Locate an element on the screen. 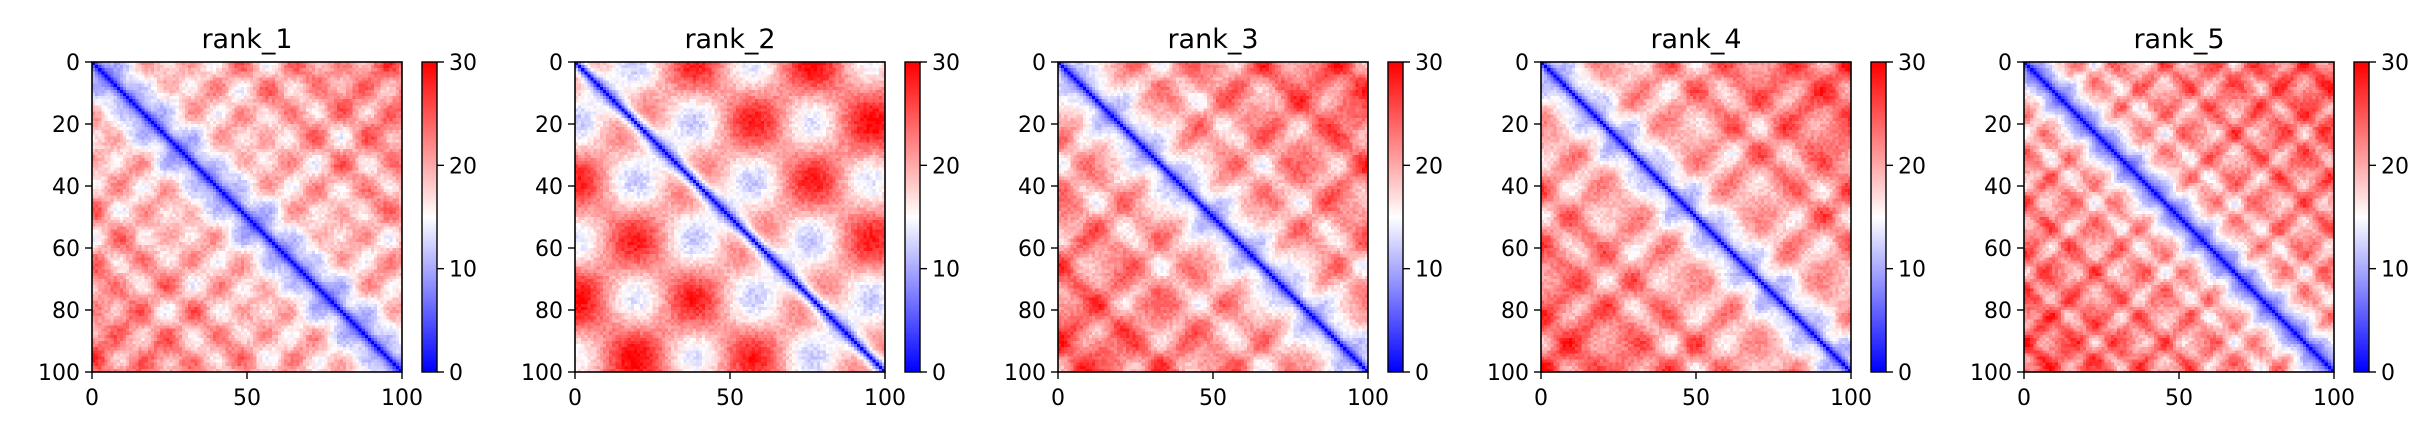 Image resolution: width=2435 pixels, height=438 pixels. panel-title: rank_2 is located at coordinates (729, 39).